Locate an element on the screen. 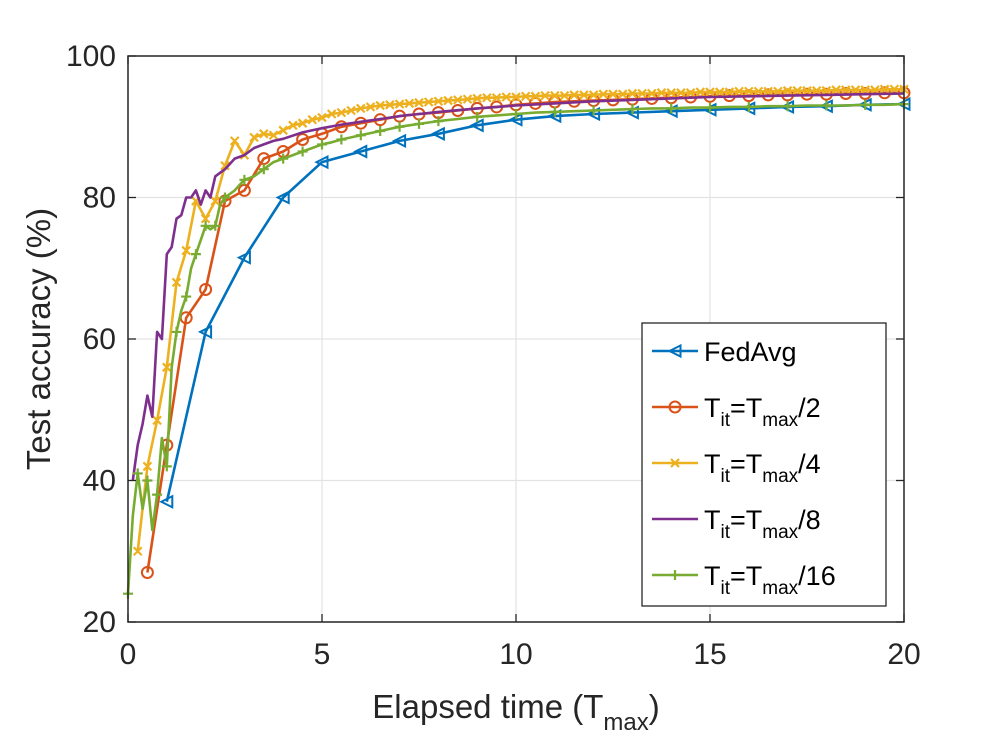 This screenshot has height=747, width=997. x-axis-label-end: ) is located at coordinates (654, 706).